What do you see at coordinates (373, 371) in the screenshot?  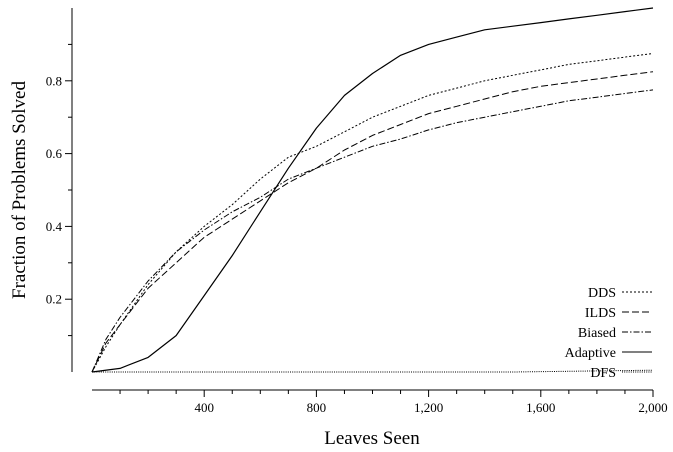 I see `series-line-dfs` at bounding box center [373, 371].